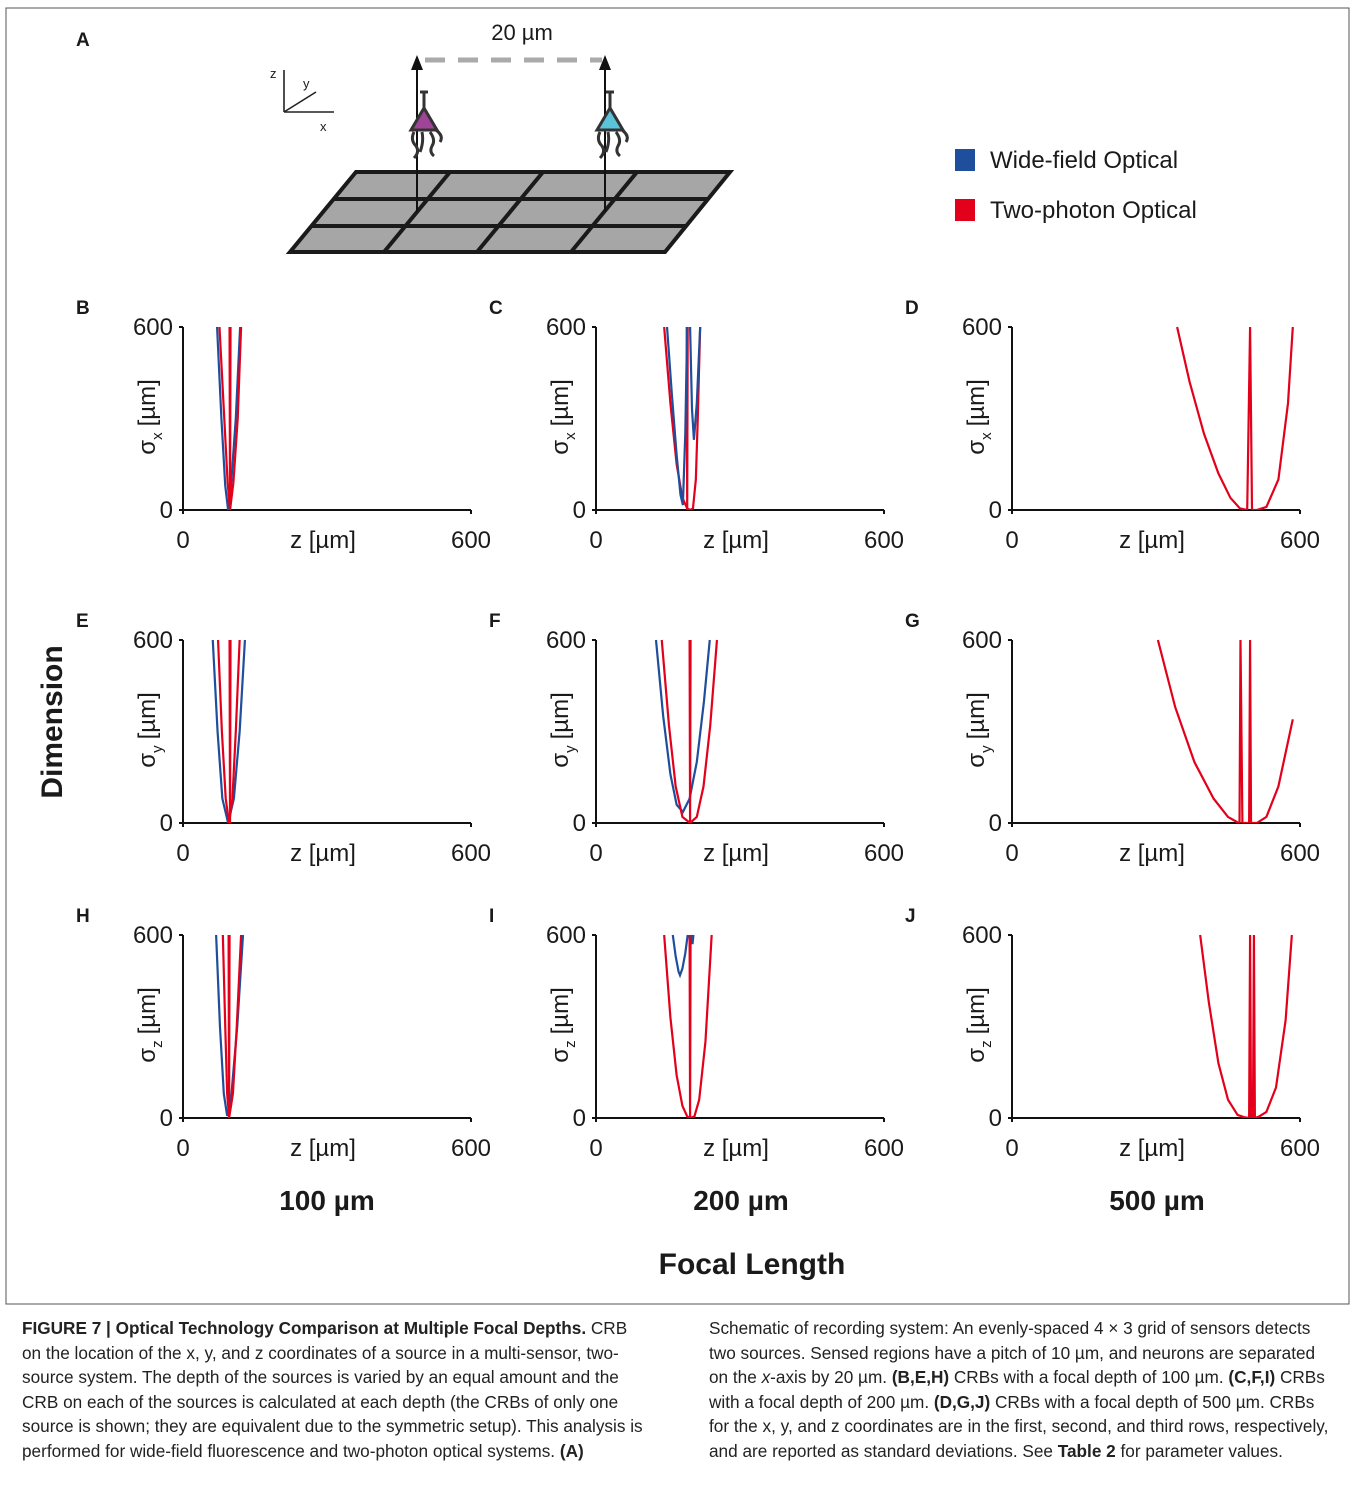  What do you see at coordinates (510, 212) in the screenshot?
I see `sensor-grid` at bounding box center [510, 212].